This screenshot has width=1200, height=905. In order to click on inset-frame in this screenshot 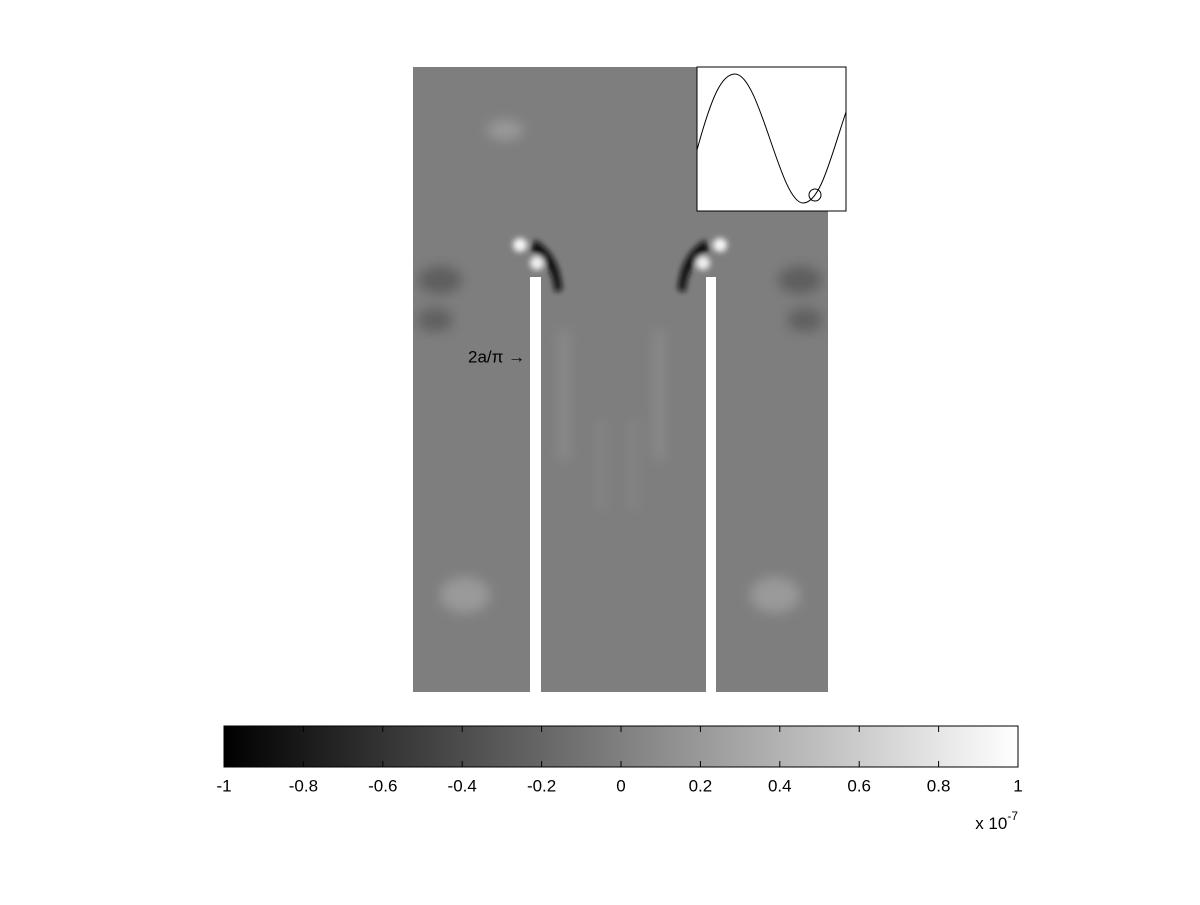, I will do `click(771, 139)`.